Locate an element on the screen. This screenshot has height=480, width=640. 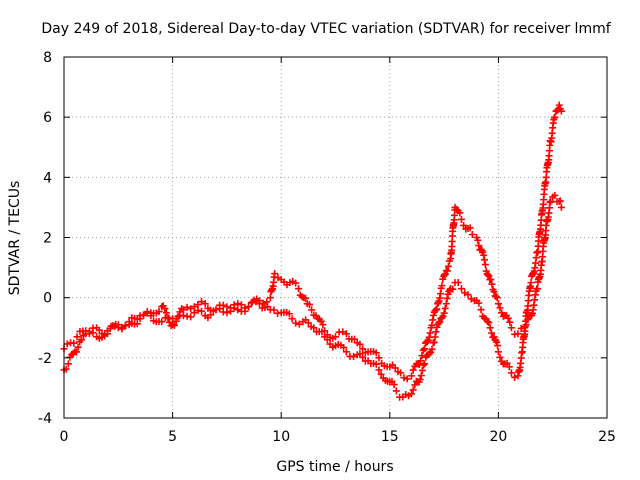
x-tick-label: 5 is located at coordinates (172, 437).